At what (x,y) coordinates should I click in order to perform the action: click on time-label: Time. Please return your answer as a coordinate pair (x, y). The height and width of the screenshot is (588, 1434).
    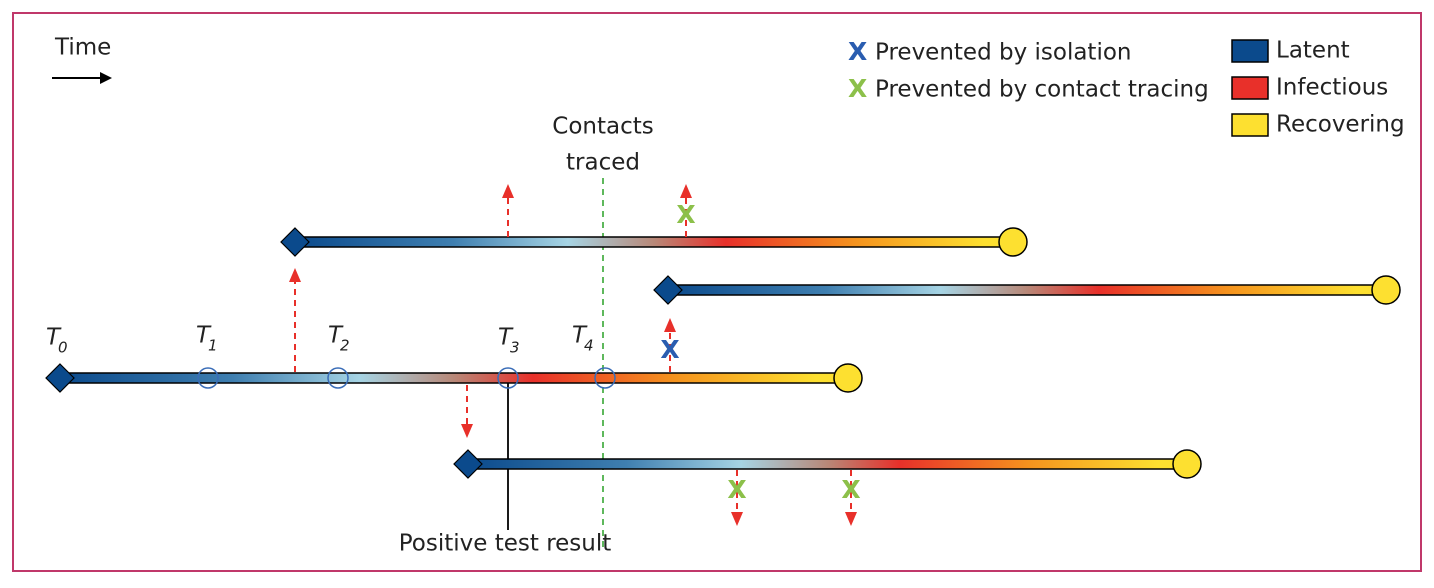
    Looking at the image, I should click on (82, 48).